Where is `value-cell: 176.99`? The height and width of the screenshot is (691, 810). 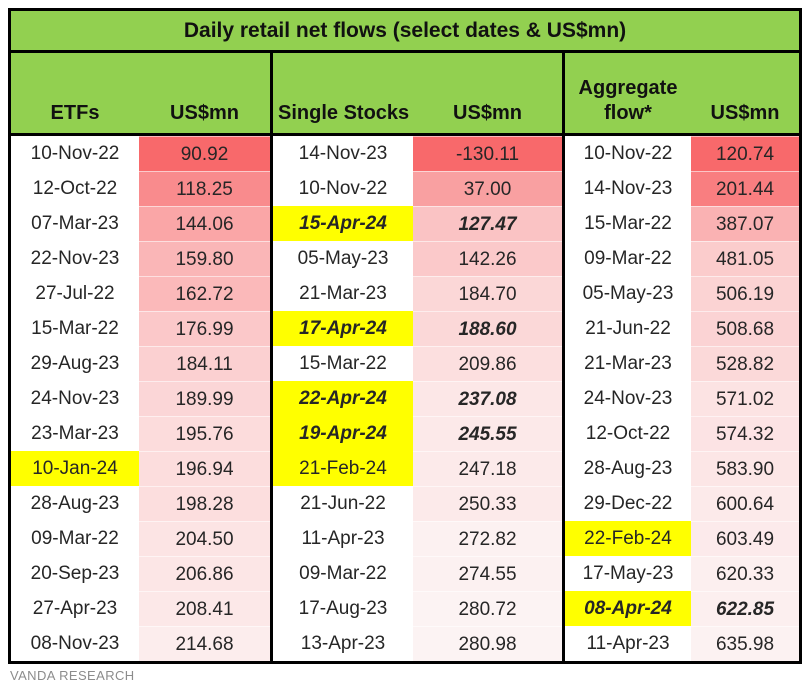
value-cell: 176.99 is located at coordinates (204, 328).